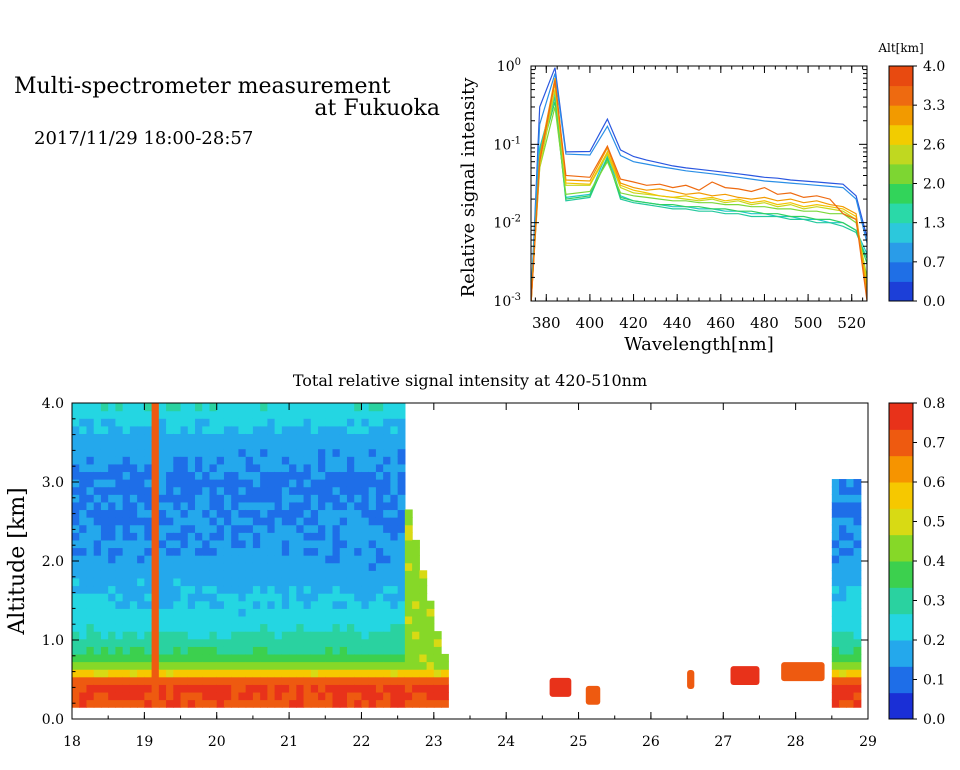 The image size is (960, 770). Describe the element at coordinates (699, 184) in the screenshot. I see `spectrum-series-group` at that location.